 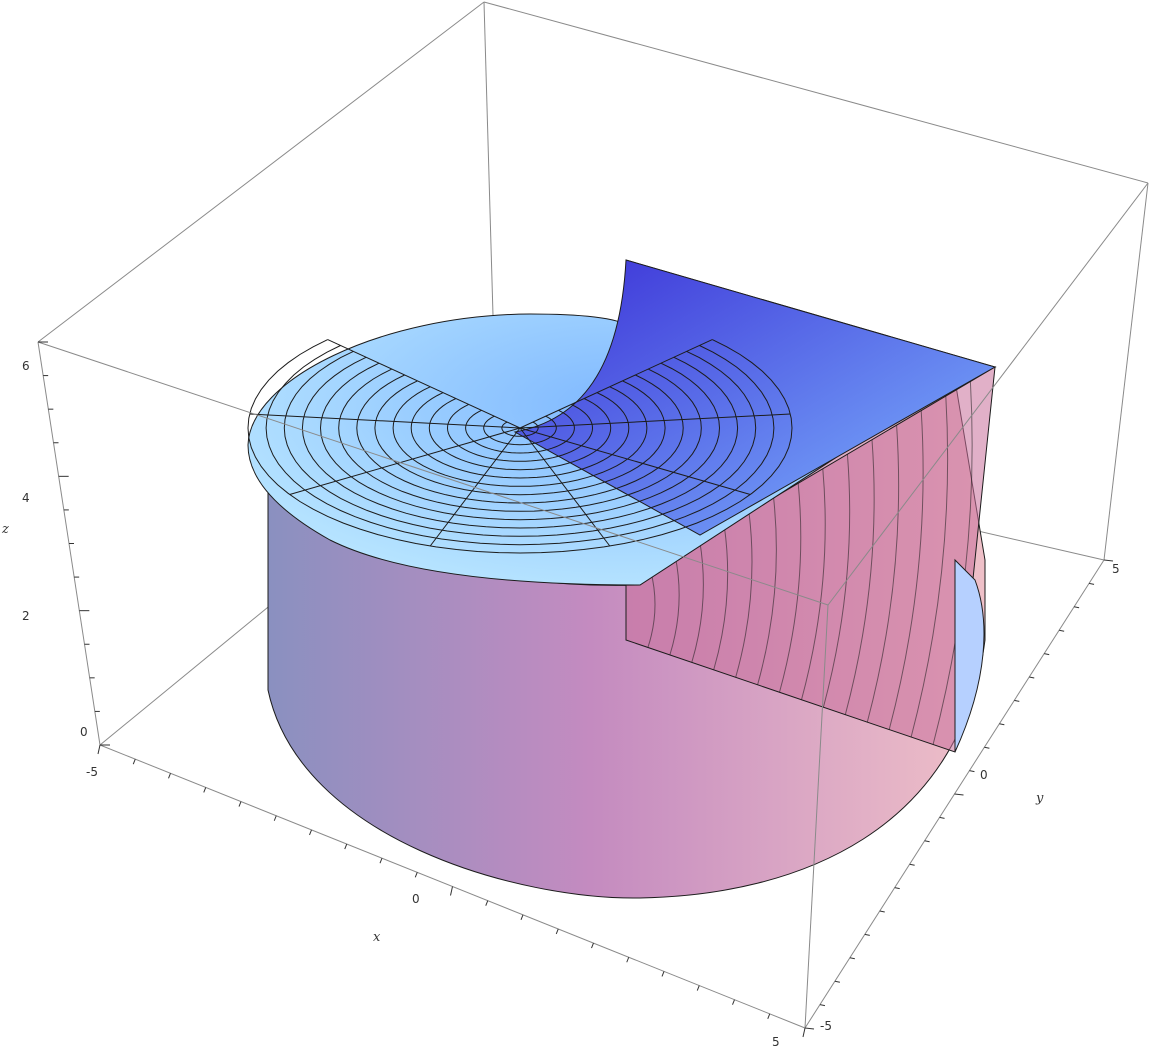 I want to click on y-axis-label: y, so click(x=1039, y=798).